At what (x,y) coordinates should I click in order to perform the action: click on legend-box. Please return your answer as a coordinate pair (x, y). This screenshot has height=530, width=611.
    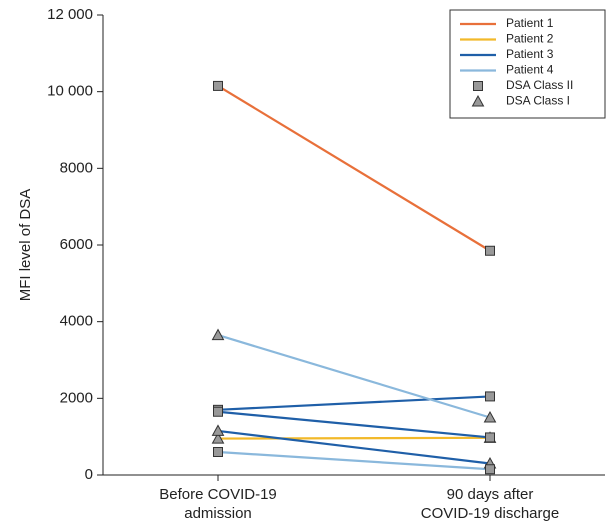
    Looking at the image, I should click on (527, 64).